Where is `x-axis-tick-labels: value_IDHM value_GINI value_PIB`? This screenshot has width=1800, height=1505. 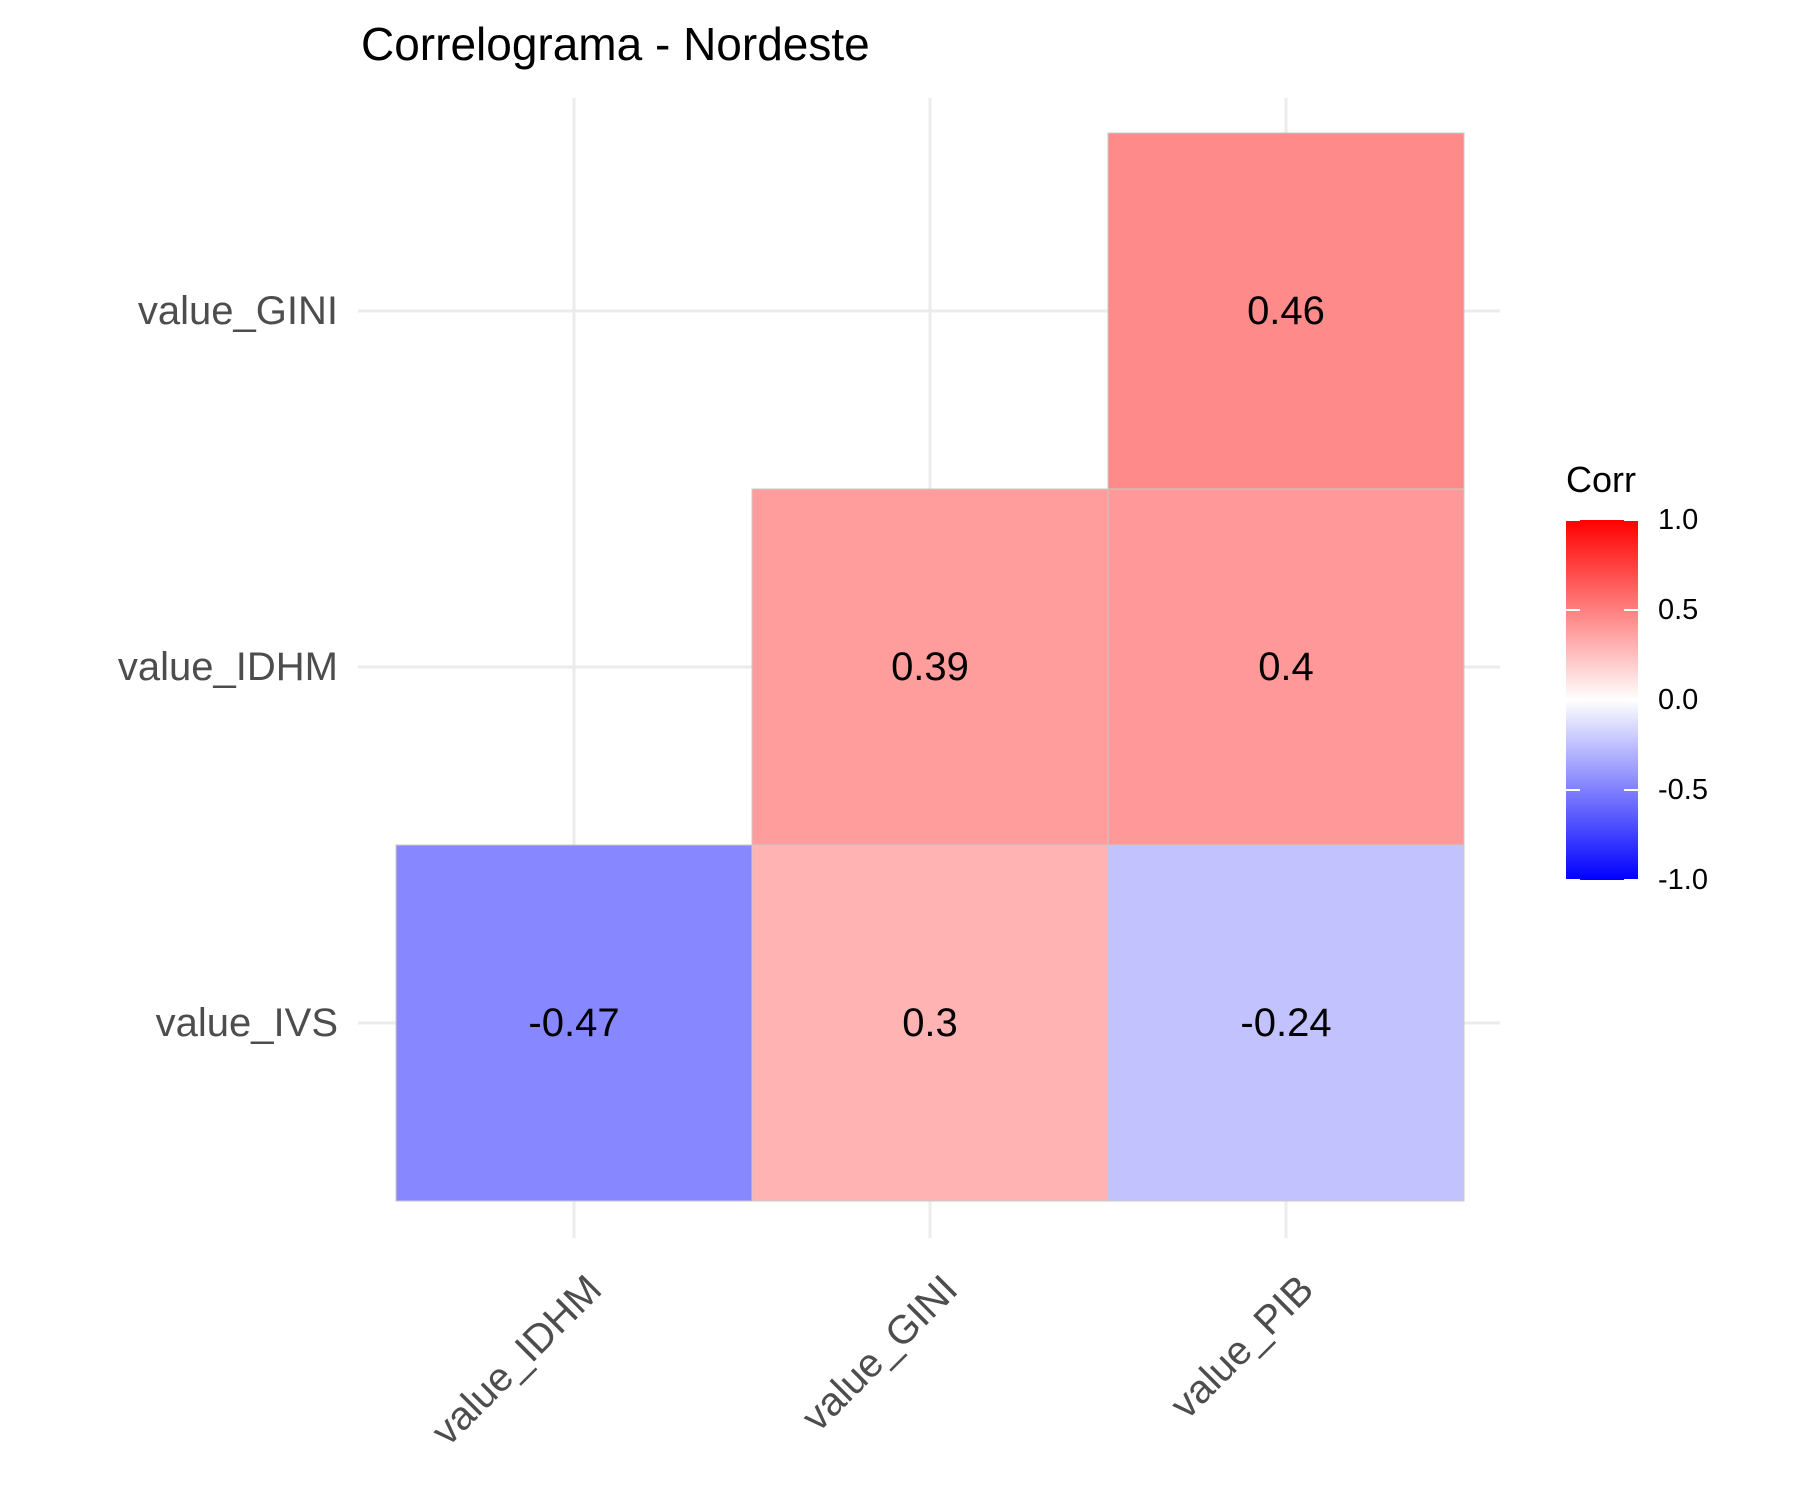
x-axis-tick-labels: value_IDHM value_GINI value_PIB is located at coordinates (872, 1360).